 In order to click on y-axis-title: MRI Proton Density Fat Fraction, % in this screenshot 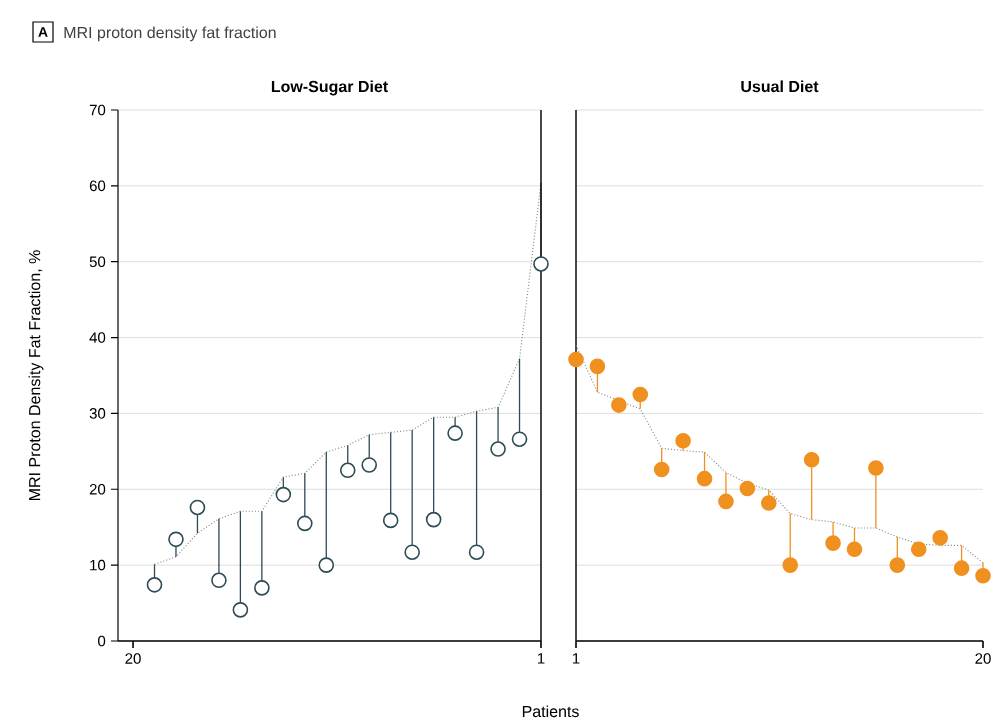, I will do `click(36, 375)`.